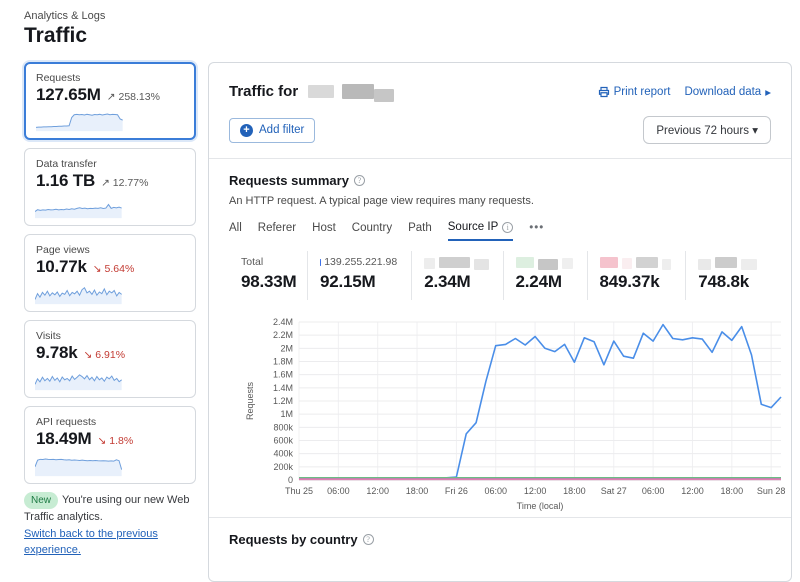  I want to click on metric-value: 9.78k, so click(57, 353).